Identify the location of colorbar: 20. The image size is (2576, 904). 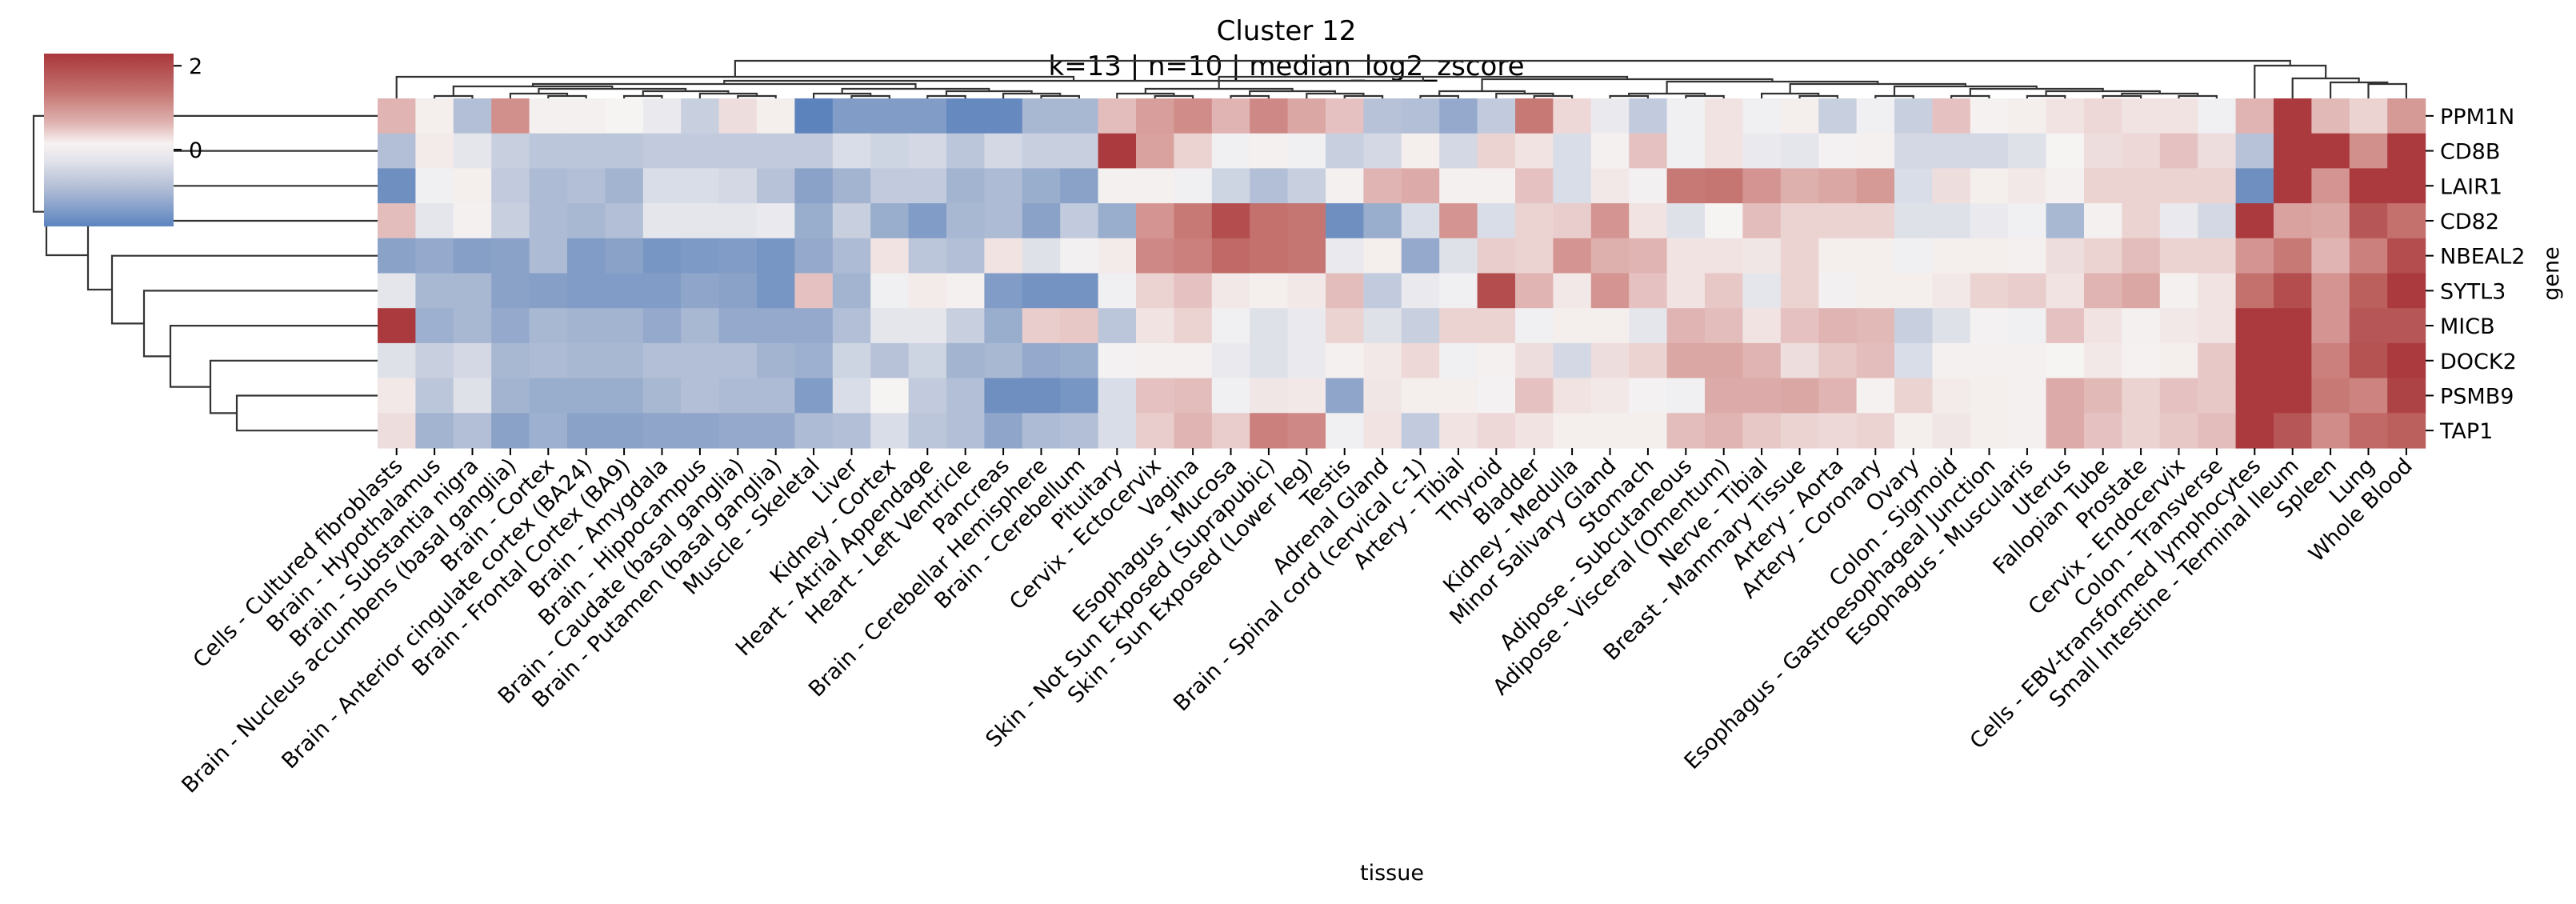
(123, 140).